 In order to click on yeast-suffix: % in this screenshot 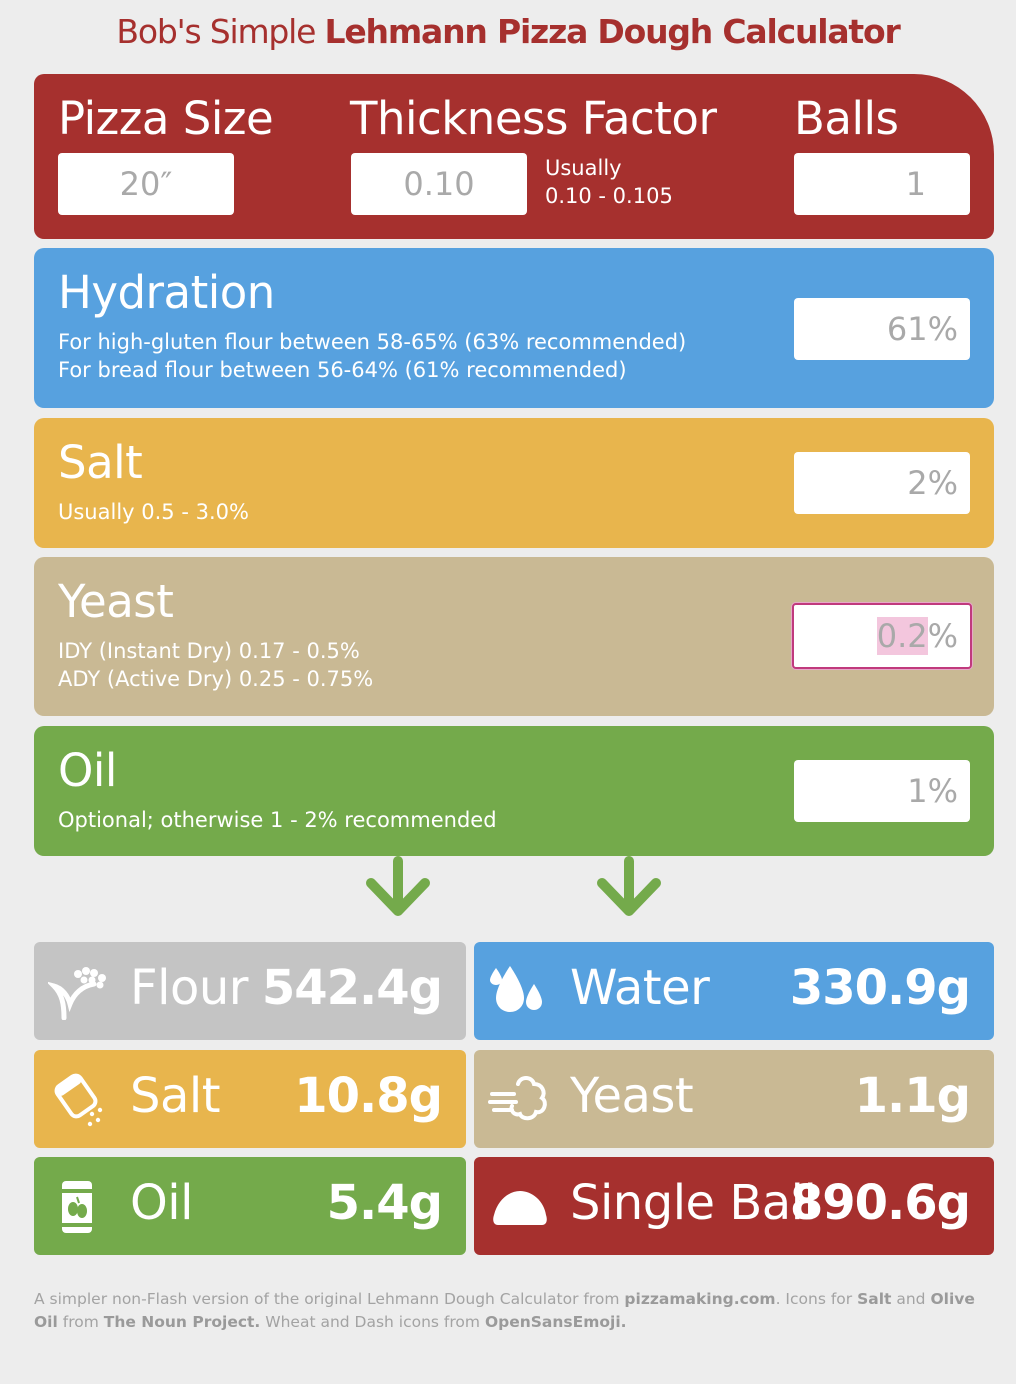, I will do `click(942, 636)`.